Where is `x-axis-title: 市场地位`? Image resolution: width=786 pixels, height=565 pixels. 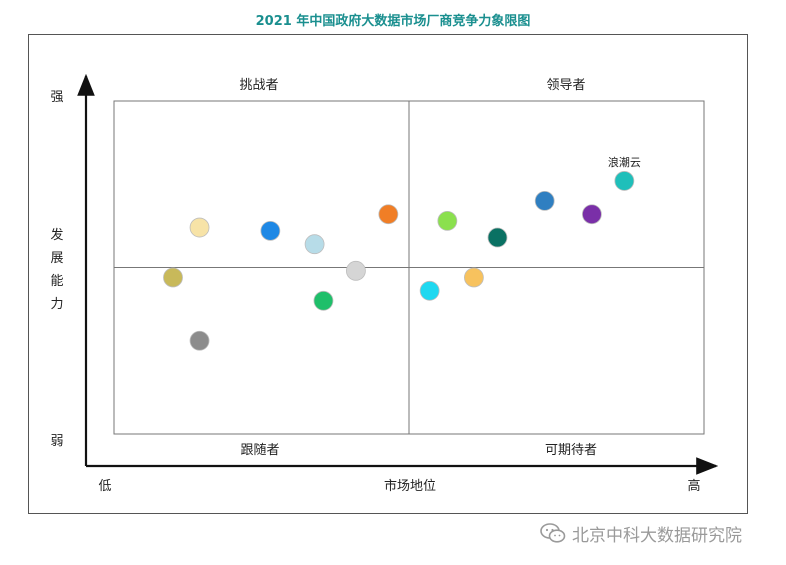
x-axis-title: 市场地位 is located at coordinates (410, 486).